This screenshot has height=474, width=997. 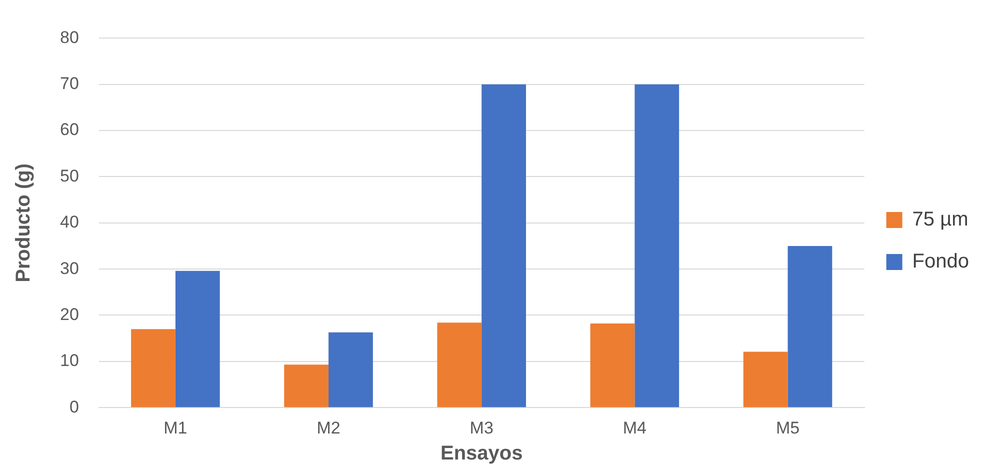 What do you see at coordinates (74, 406) in the screenshot?
I see `y-tick-label: 0` at bounding box center [74, 406].